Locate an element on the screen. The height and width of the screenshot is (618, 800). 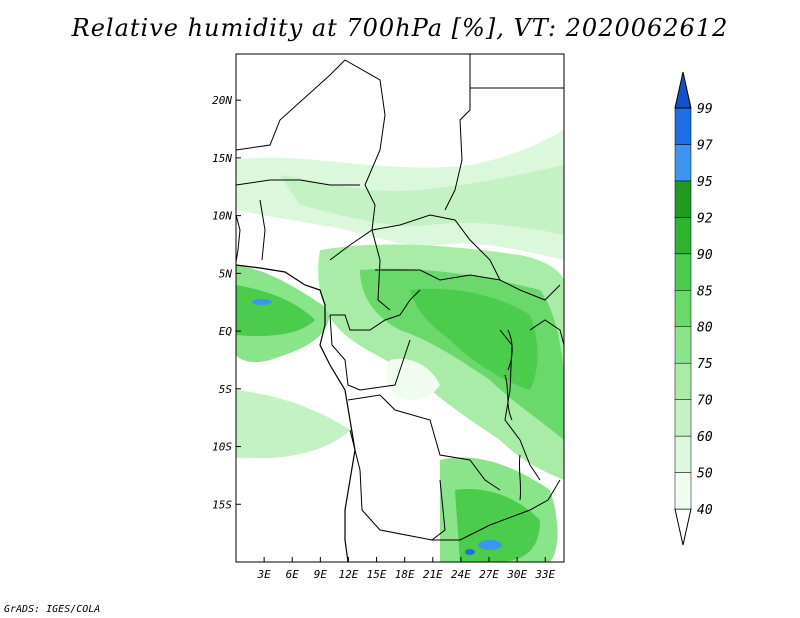
colorbar-high-arrow is located at coordinates (683, 90).